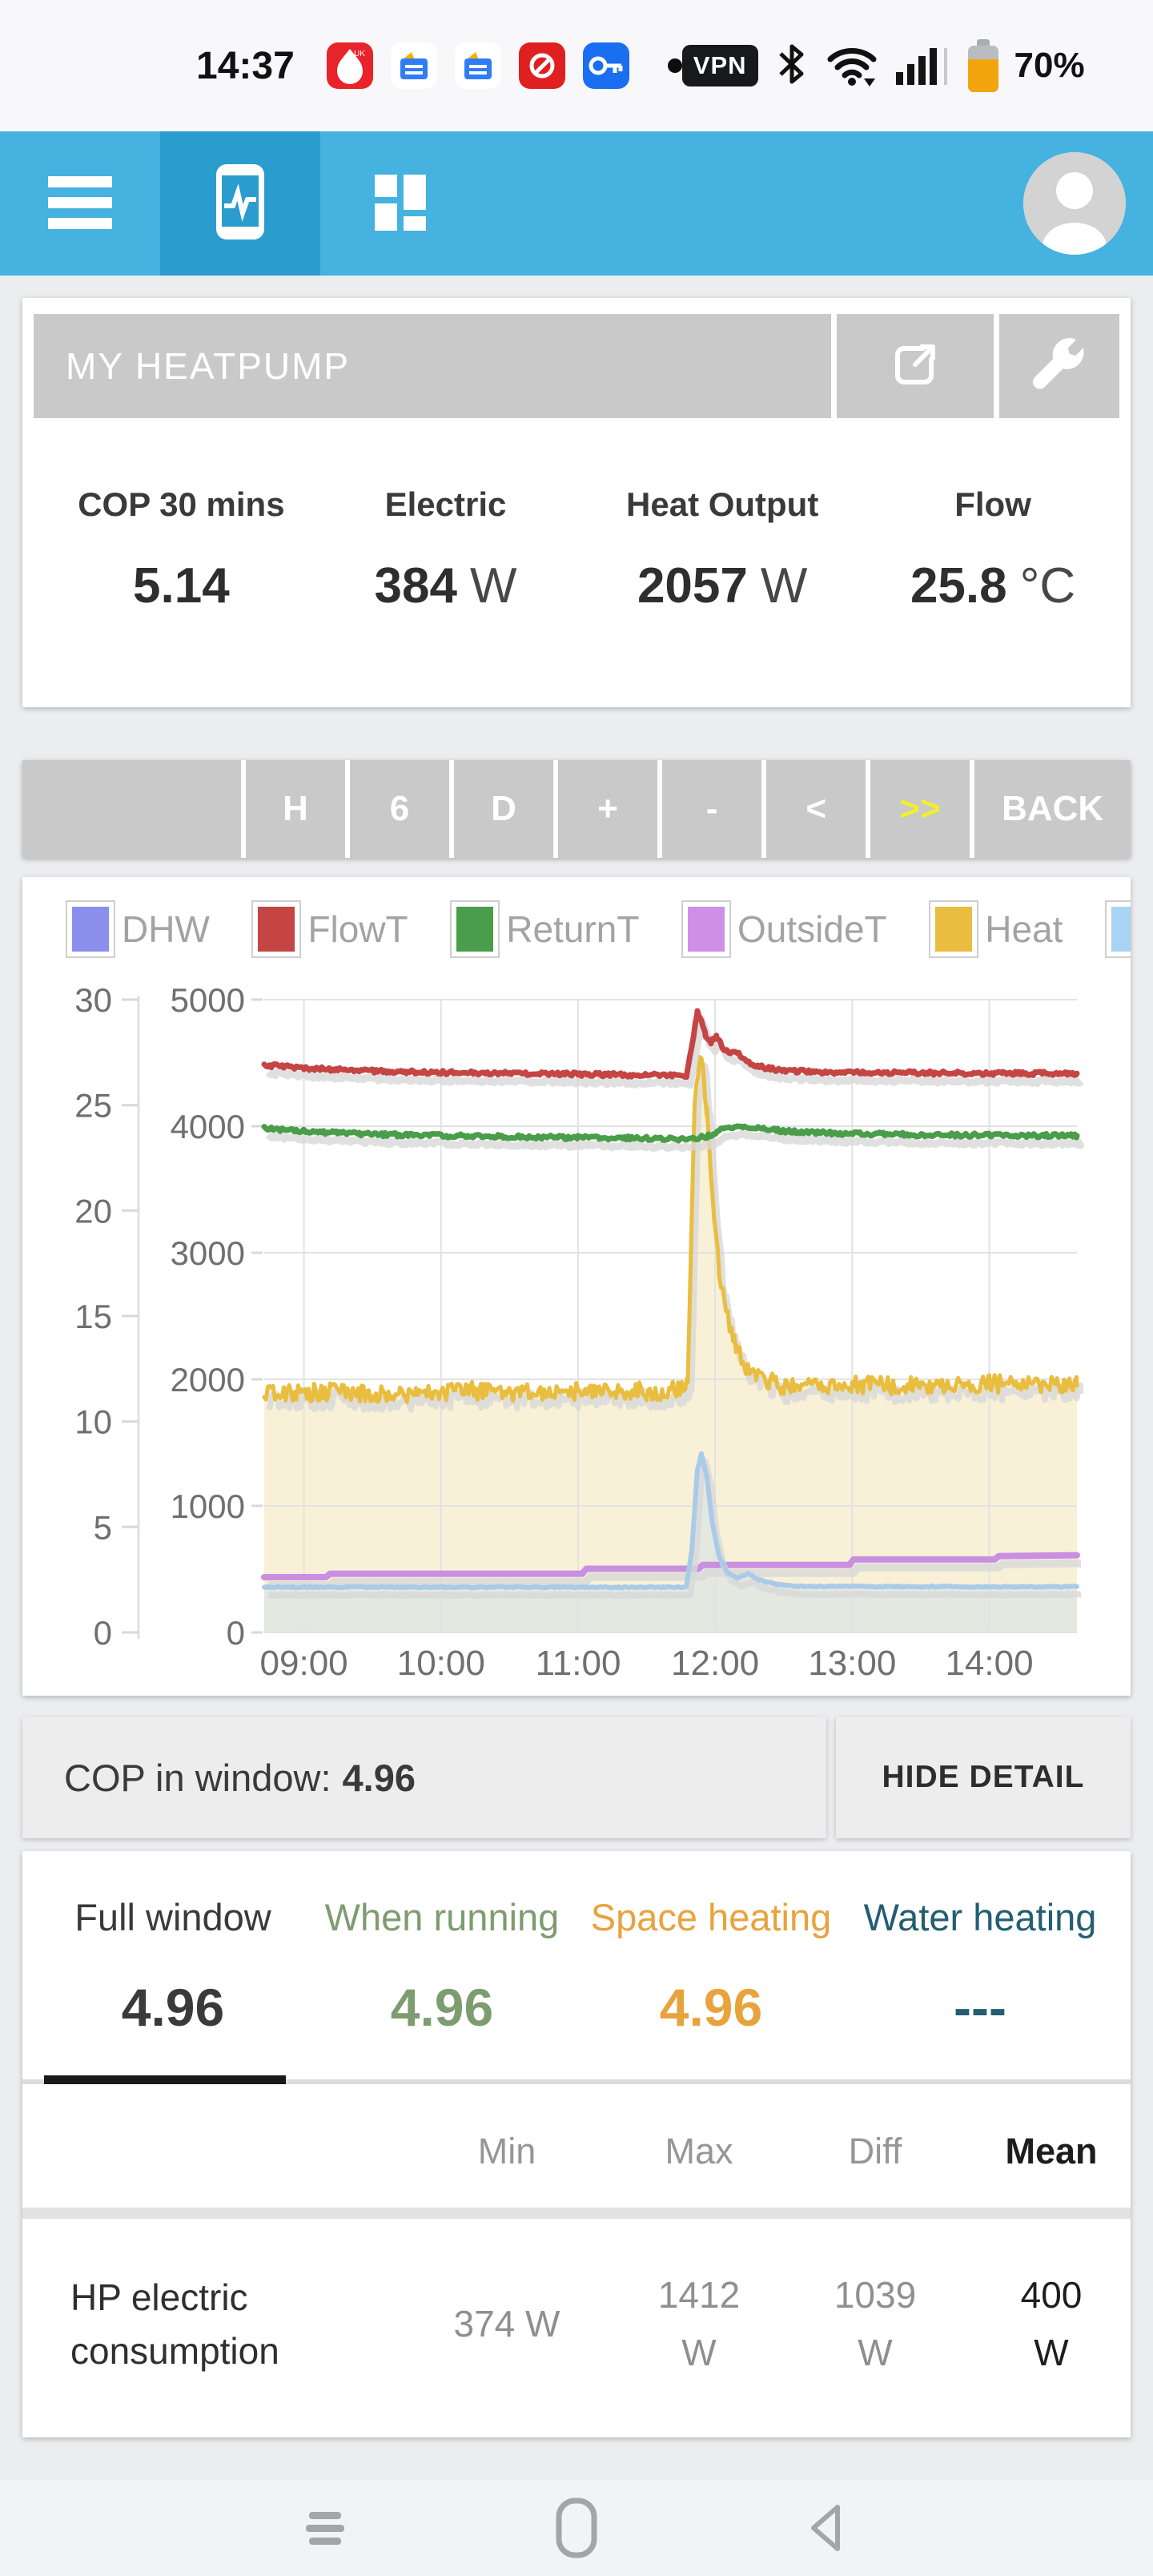 This screenshot has width=1153, height=2576. I want to click on shadow-OutsideT, so click(675, 1574).